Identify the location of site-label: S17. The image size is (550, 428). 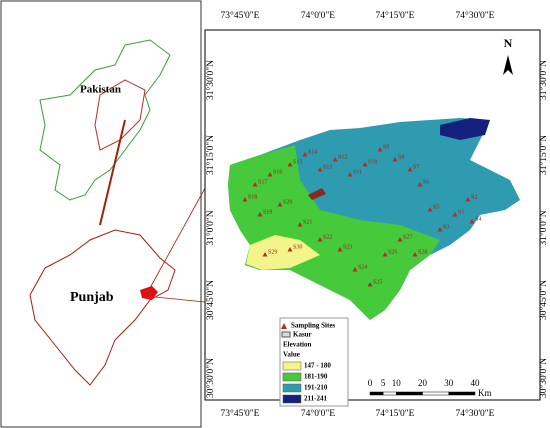
(262, 182).